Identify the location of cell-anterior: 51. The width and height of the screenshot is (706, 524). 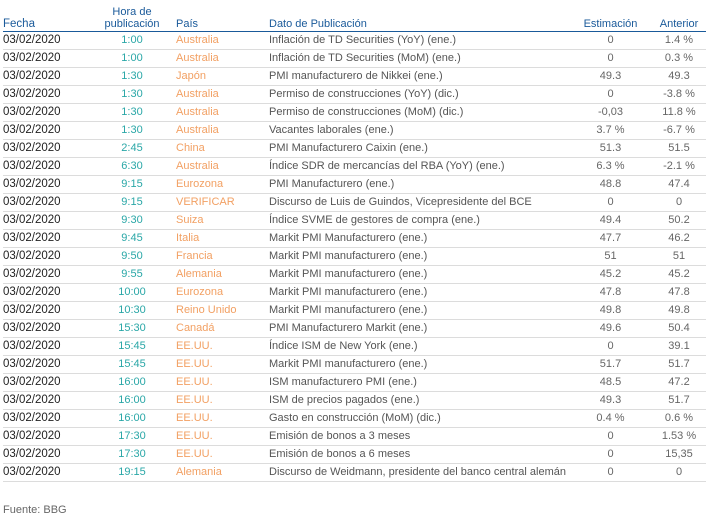
(676, 256).